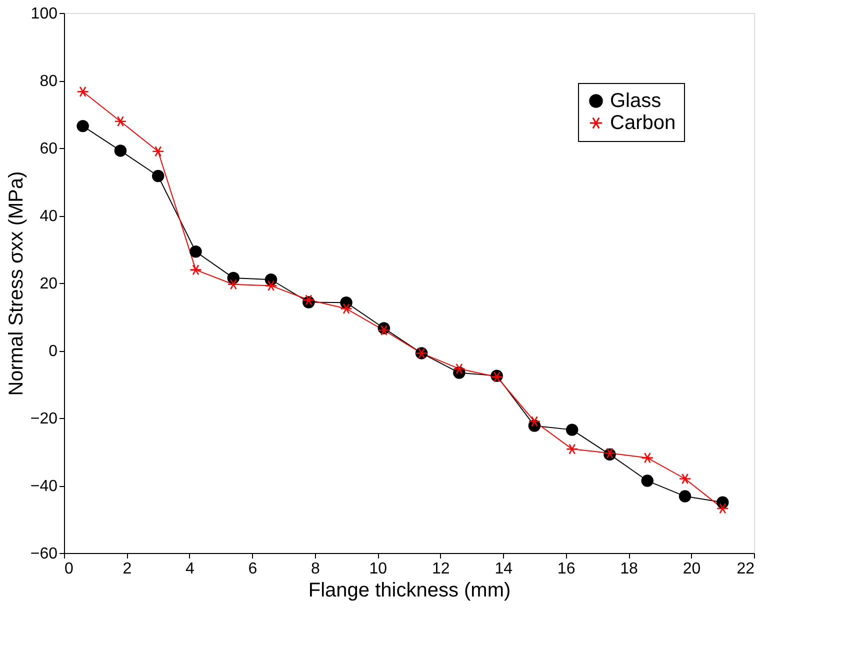  Describe the element at coordinates (127, 569) in the screenshot. I see `x-tick-label: 2` at that location.